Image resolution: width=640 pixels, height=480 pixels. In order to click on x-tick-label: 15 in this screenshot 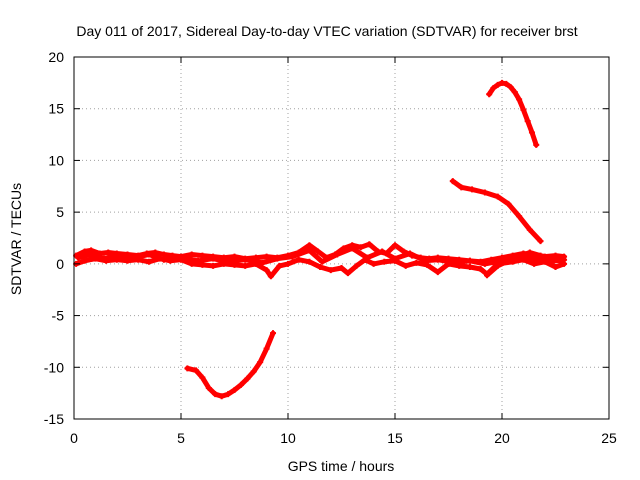, I will do `click(395, 438)`.